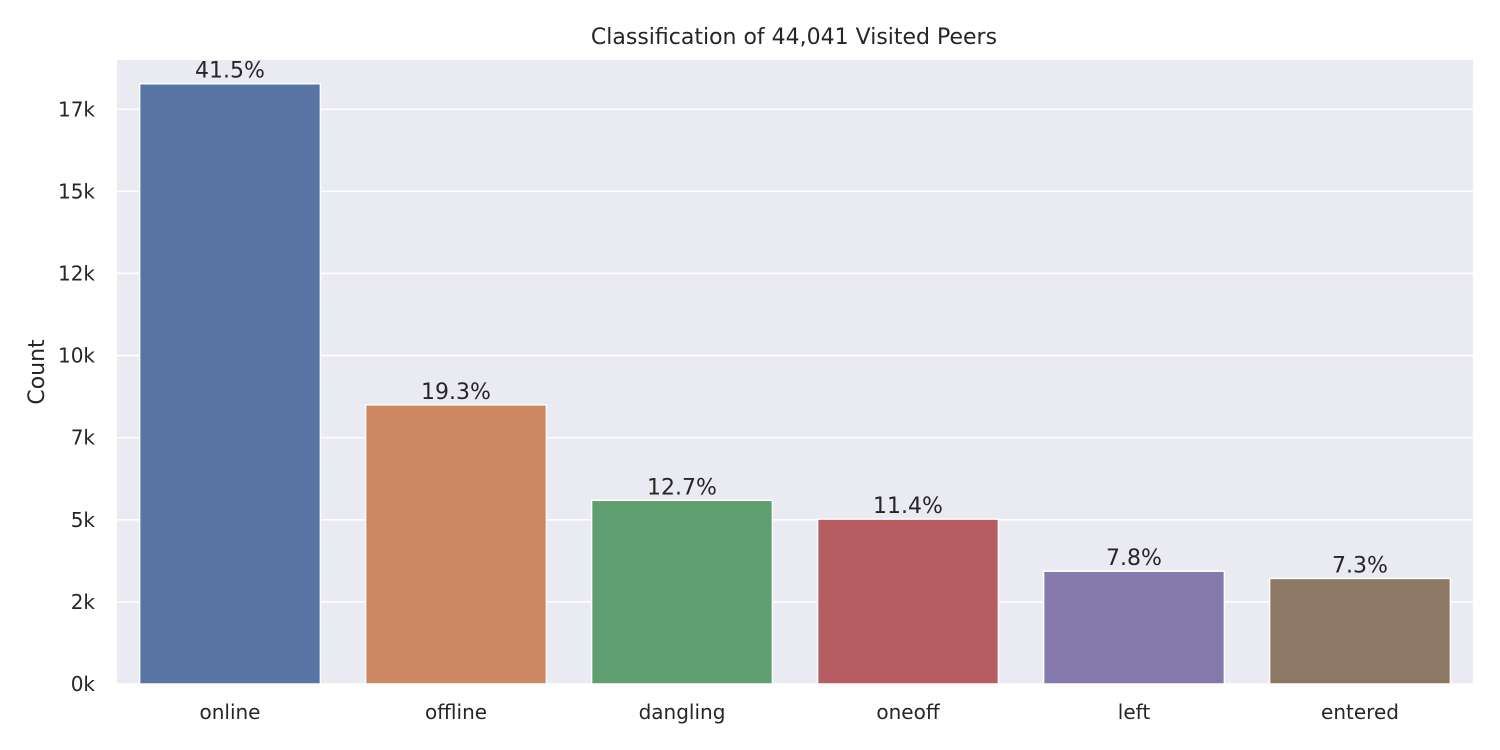 This screenshot has width=1500, height=750. I want to click on bar-online, so click(230, 383).